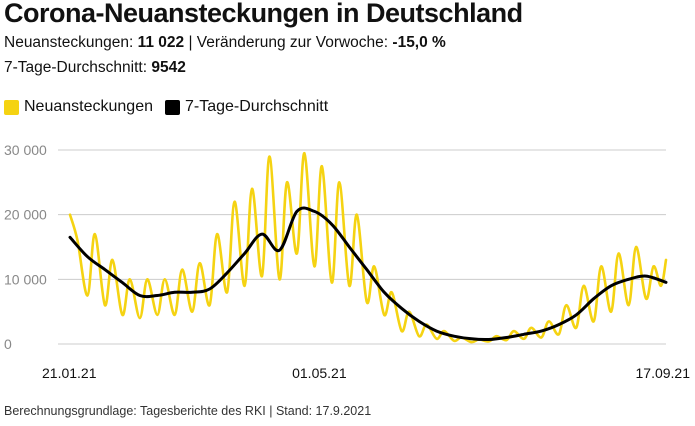 The width and height of the screenshot is (695, 426). I want to click on y-tick-label: 10 000, so click(25, 279).